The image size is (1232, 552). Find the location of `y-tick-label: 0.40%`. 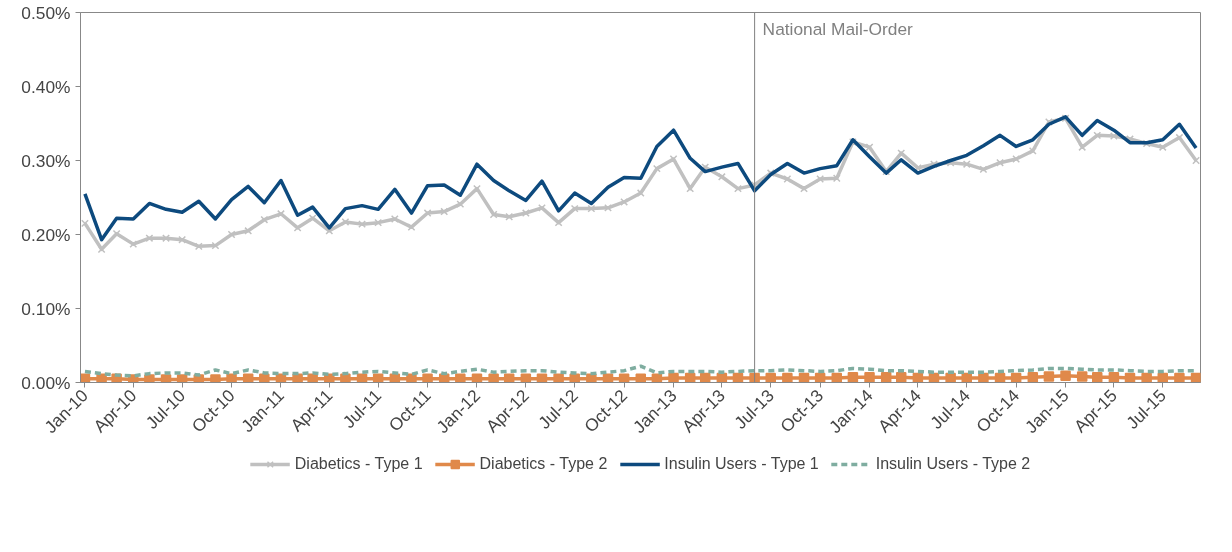

y-tick-label: 0.40% is located at coordinates (46, 86).